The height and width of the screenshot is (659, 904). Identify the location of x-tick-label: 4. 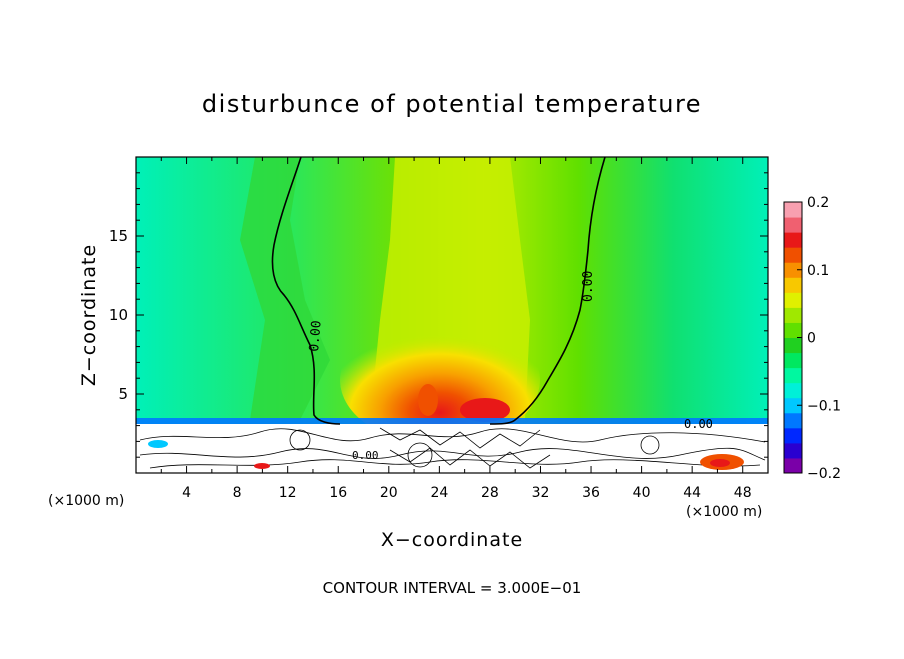
(186, 493).